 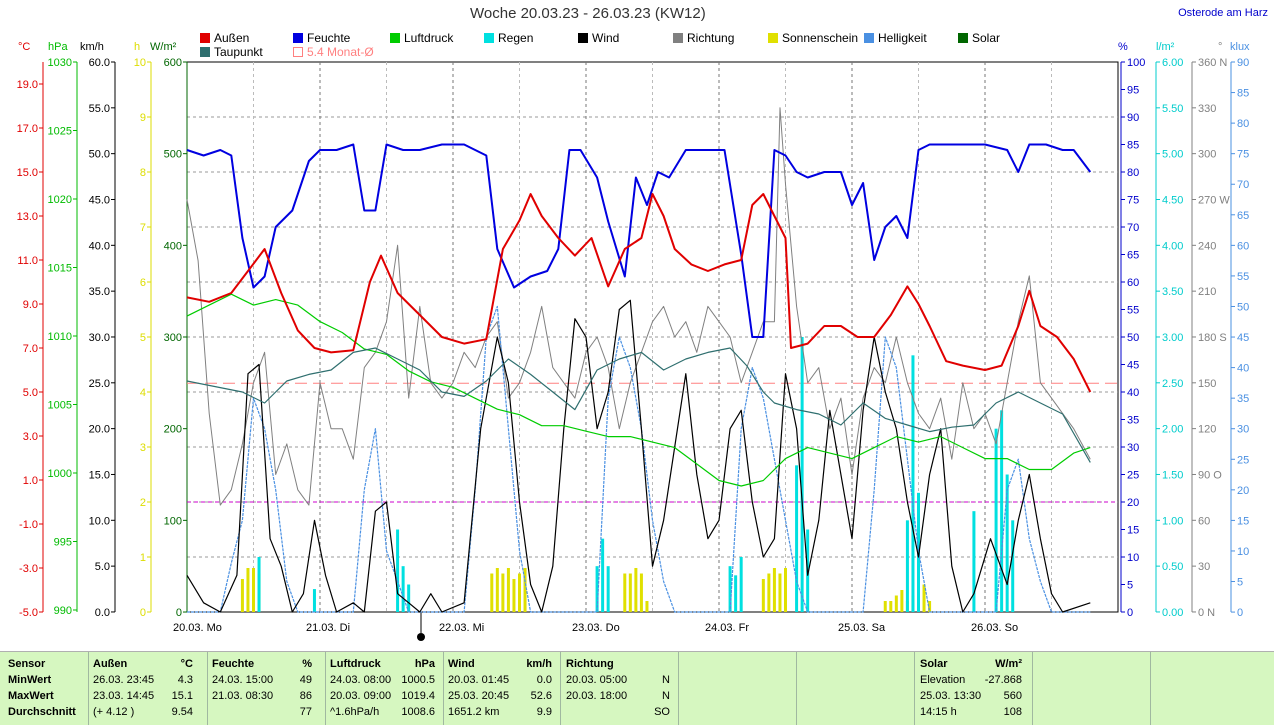 I want to click on axis-tick-label: 60.0, so click(x=99, y=63).